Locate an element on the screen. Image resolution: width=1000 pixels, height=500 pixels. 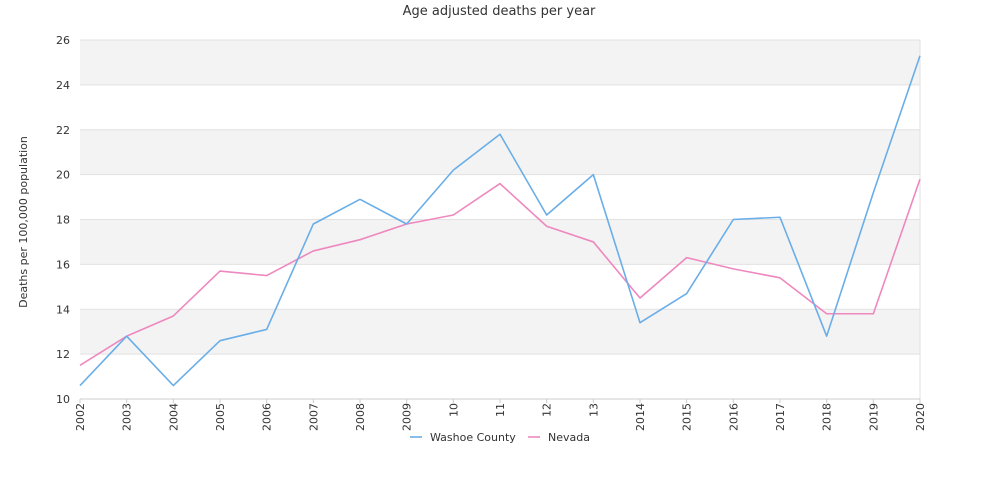
y-tick-label: 18 is located at coordinates (63, 220).